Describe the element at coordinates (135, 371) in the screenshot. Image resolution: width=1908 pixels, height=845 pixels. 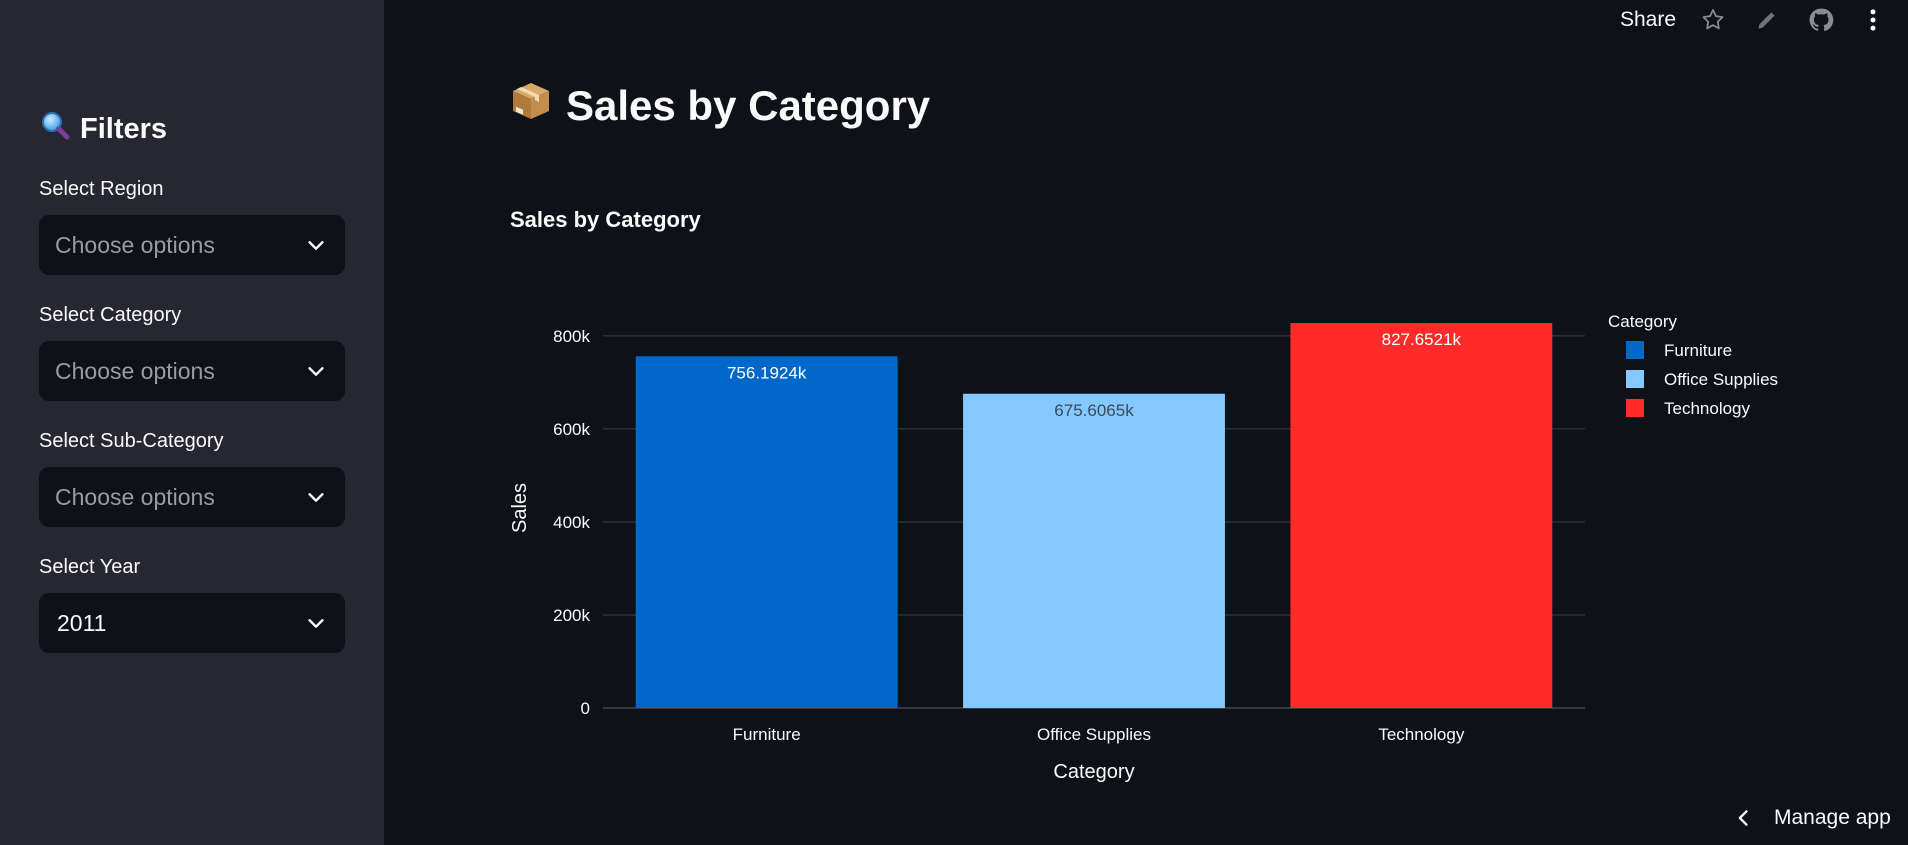
I see `category-select-value: Choose options` at that location.